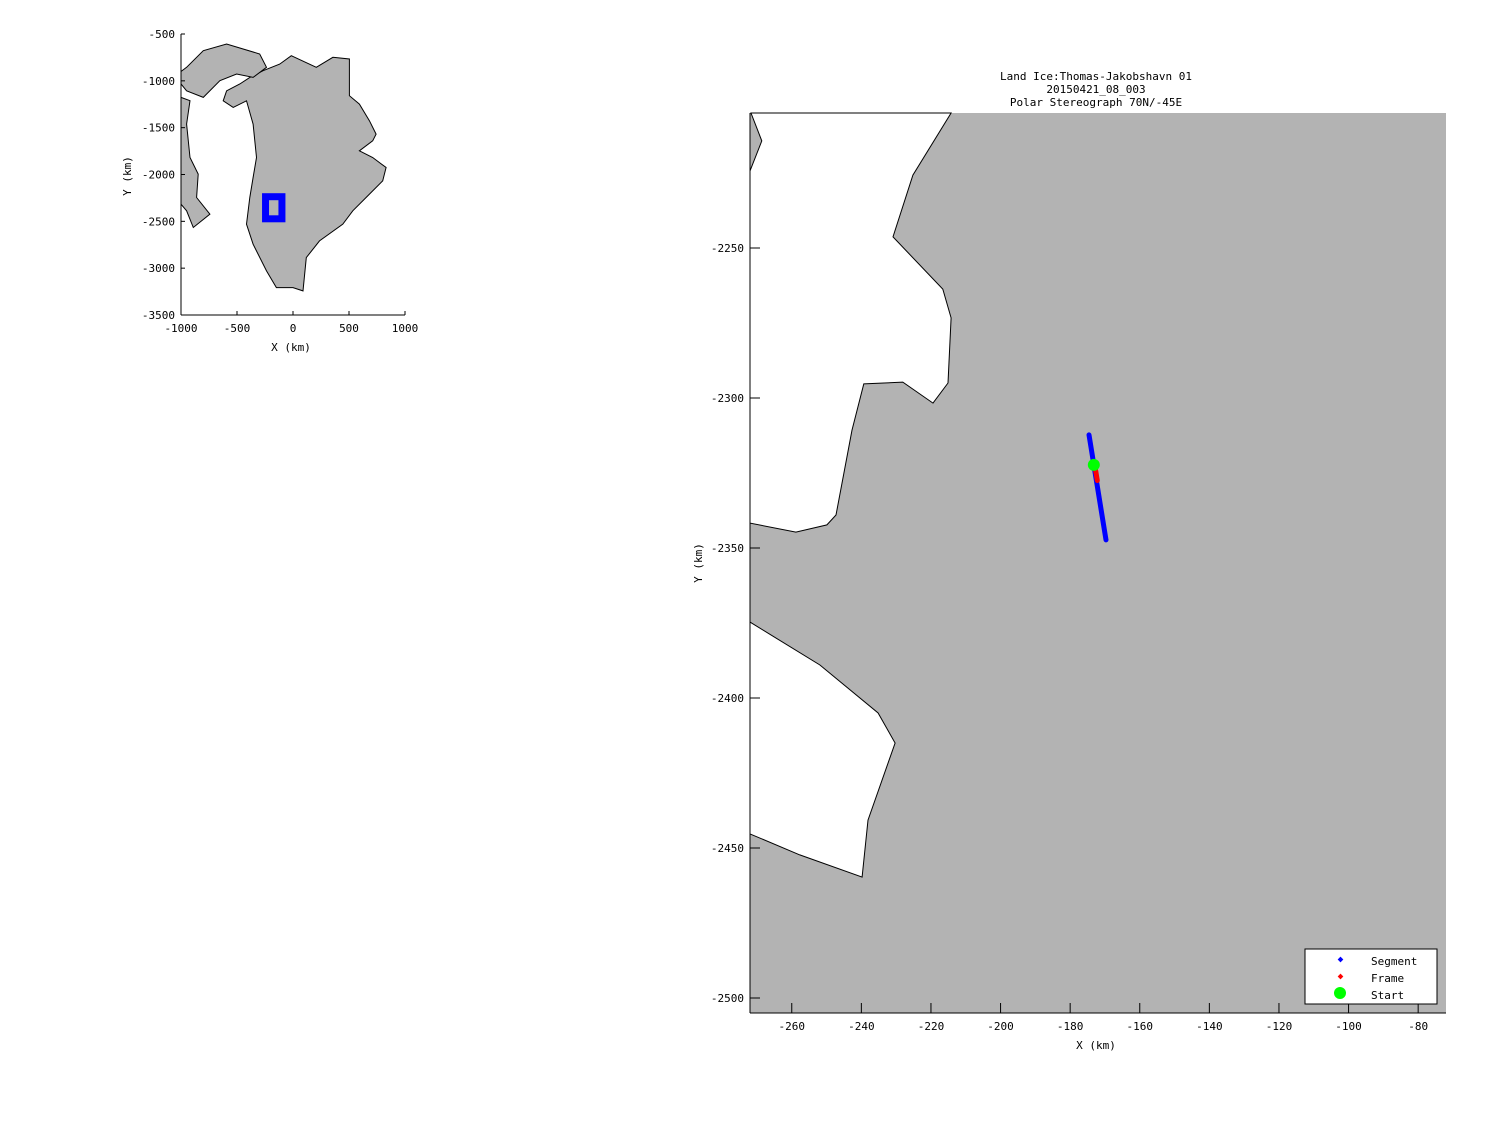 The image size is (1500, 1125). What do you see at coordinates (158, 175) in the screenshot?
I see `y-tick-label: -2000` at bounding box center [158, 175].